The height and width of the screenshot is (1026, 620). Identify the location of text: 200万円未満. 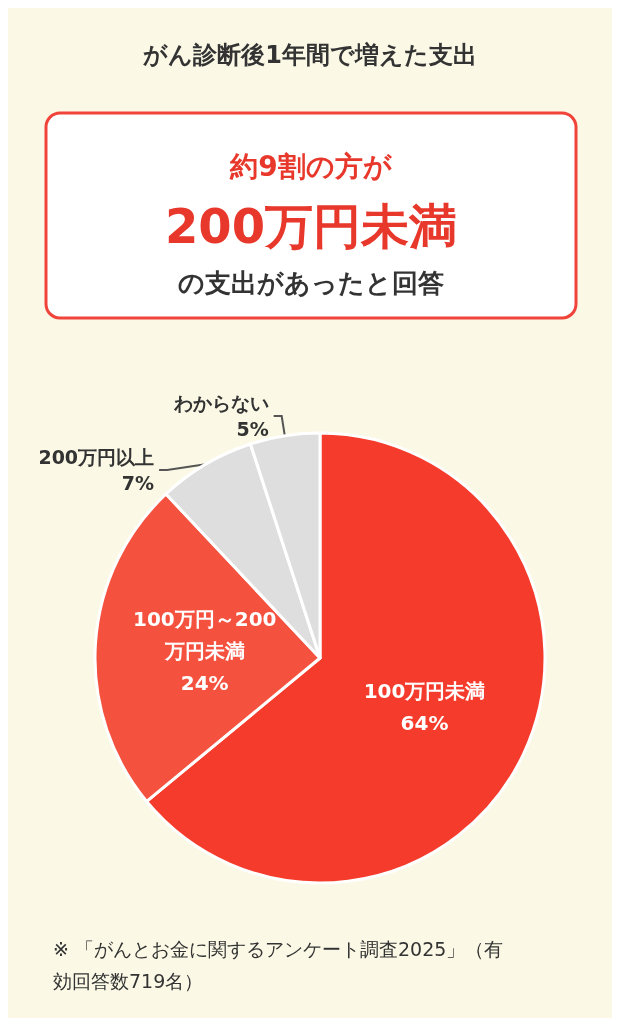
(311, 226).